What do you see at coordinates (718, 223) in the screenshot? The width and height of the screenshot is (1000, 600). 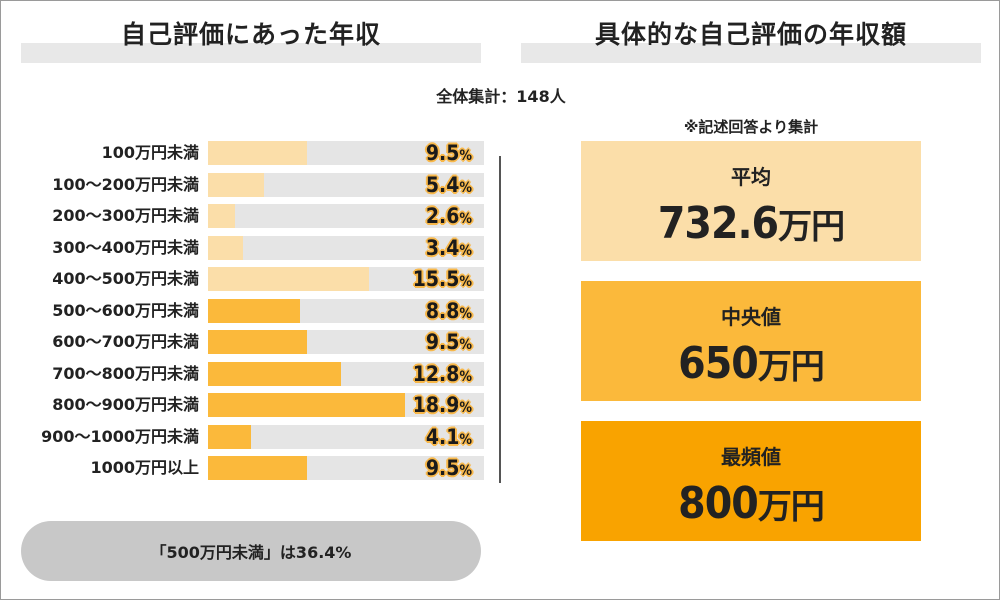 I see `mean-number: 732.6` at bounding box center [718, 223].